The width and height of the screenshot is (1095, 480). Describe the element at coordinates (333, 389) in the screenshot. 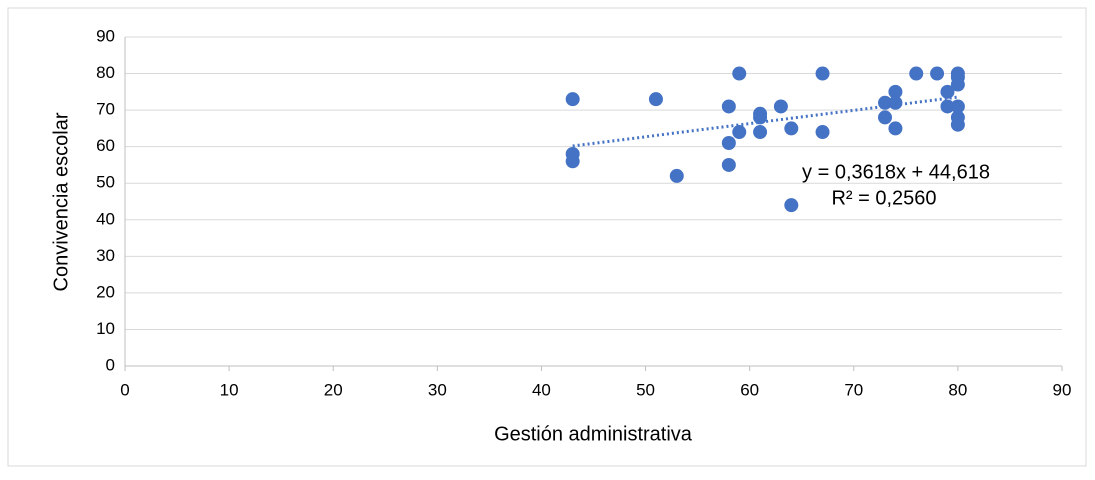

I see `x-tick-label: 20` at that location.